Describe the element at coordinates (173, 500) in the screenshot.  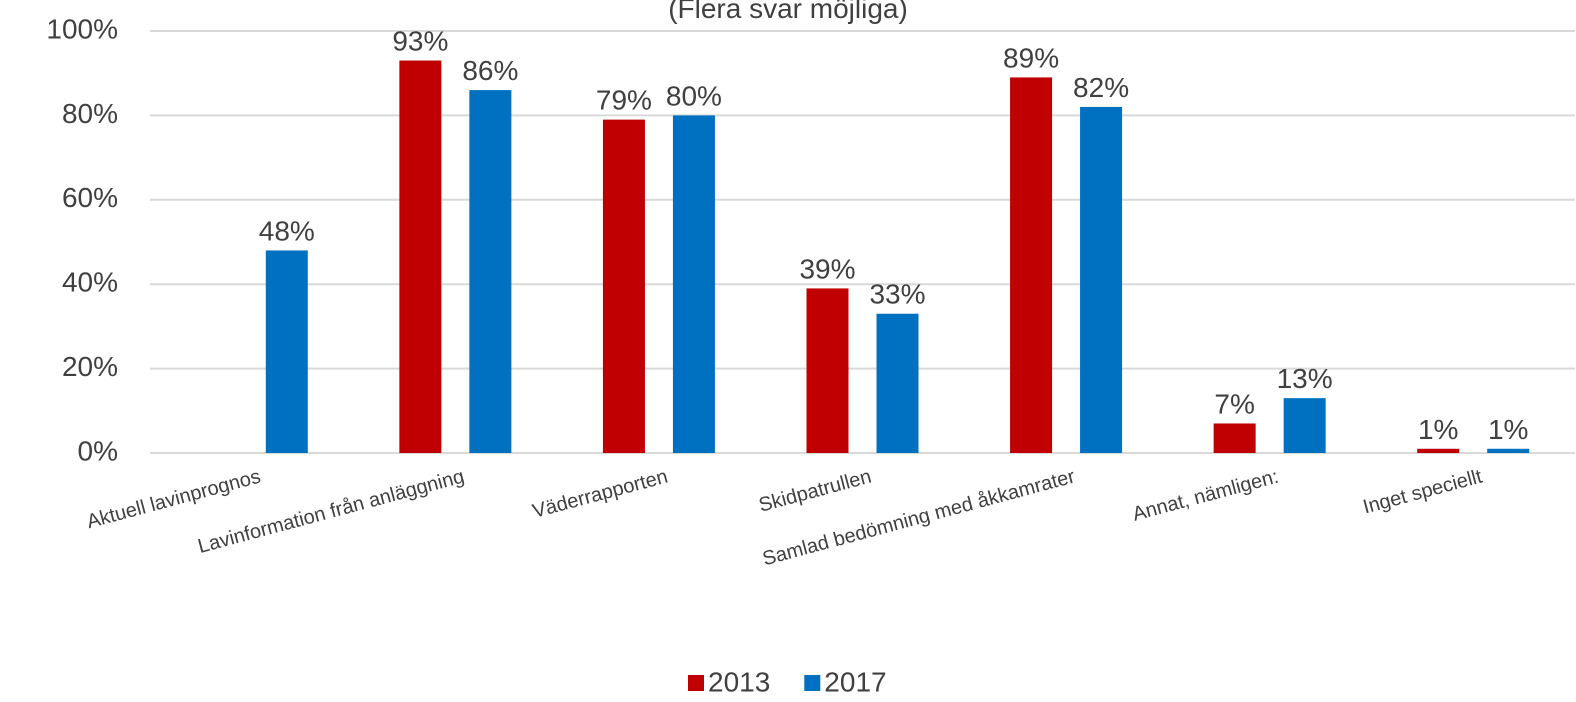
I see `x-tick-label: Aktuell lavinprognos` at that location.